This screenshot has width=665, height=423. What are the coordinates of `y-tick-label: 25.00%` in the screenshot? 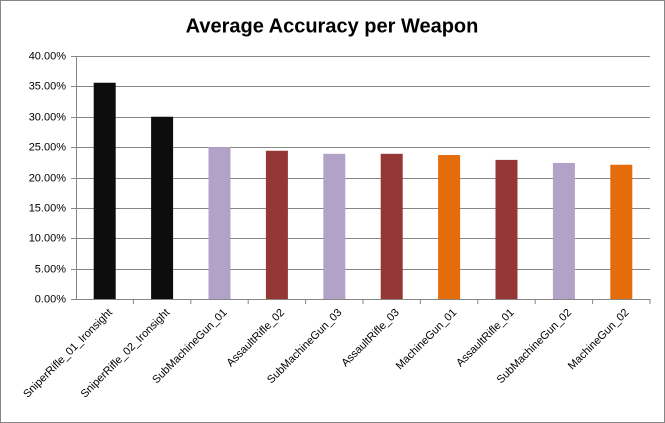 It's located at (48, 147).